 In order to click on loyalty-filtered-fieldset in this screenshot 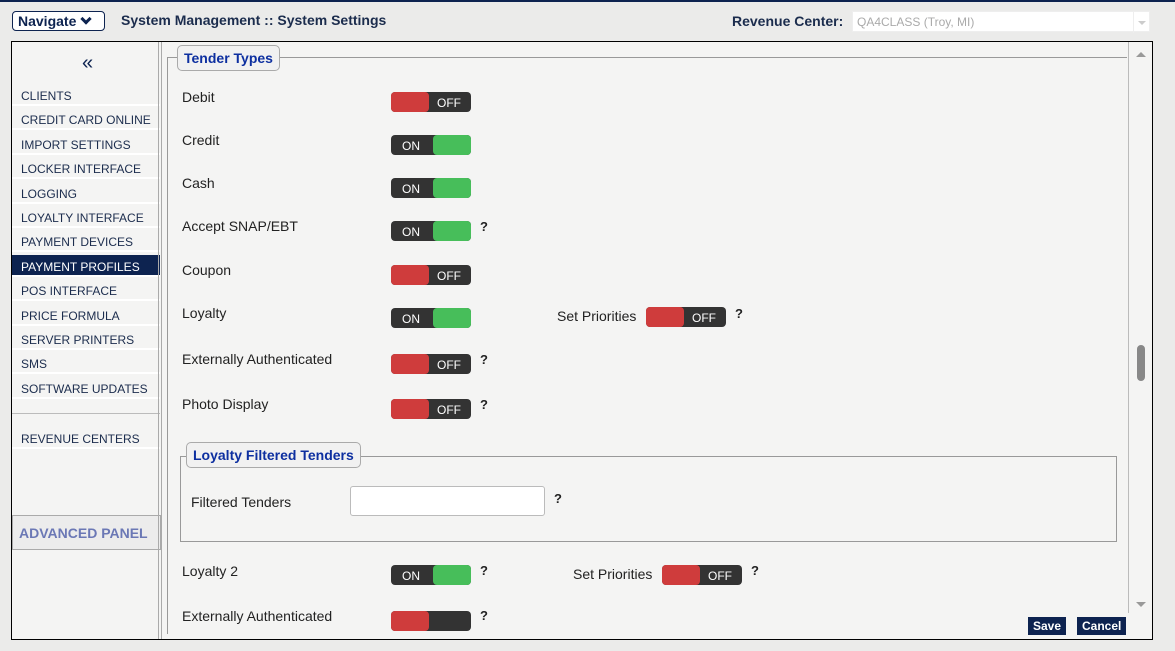, I will do `click(648, 499)`.